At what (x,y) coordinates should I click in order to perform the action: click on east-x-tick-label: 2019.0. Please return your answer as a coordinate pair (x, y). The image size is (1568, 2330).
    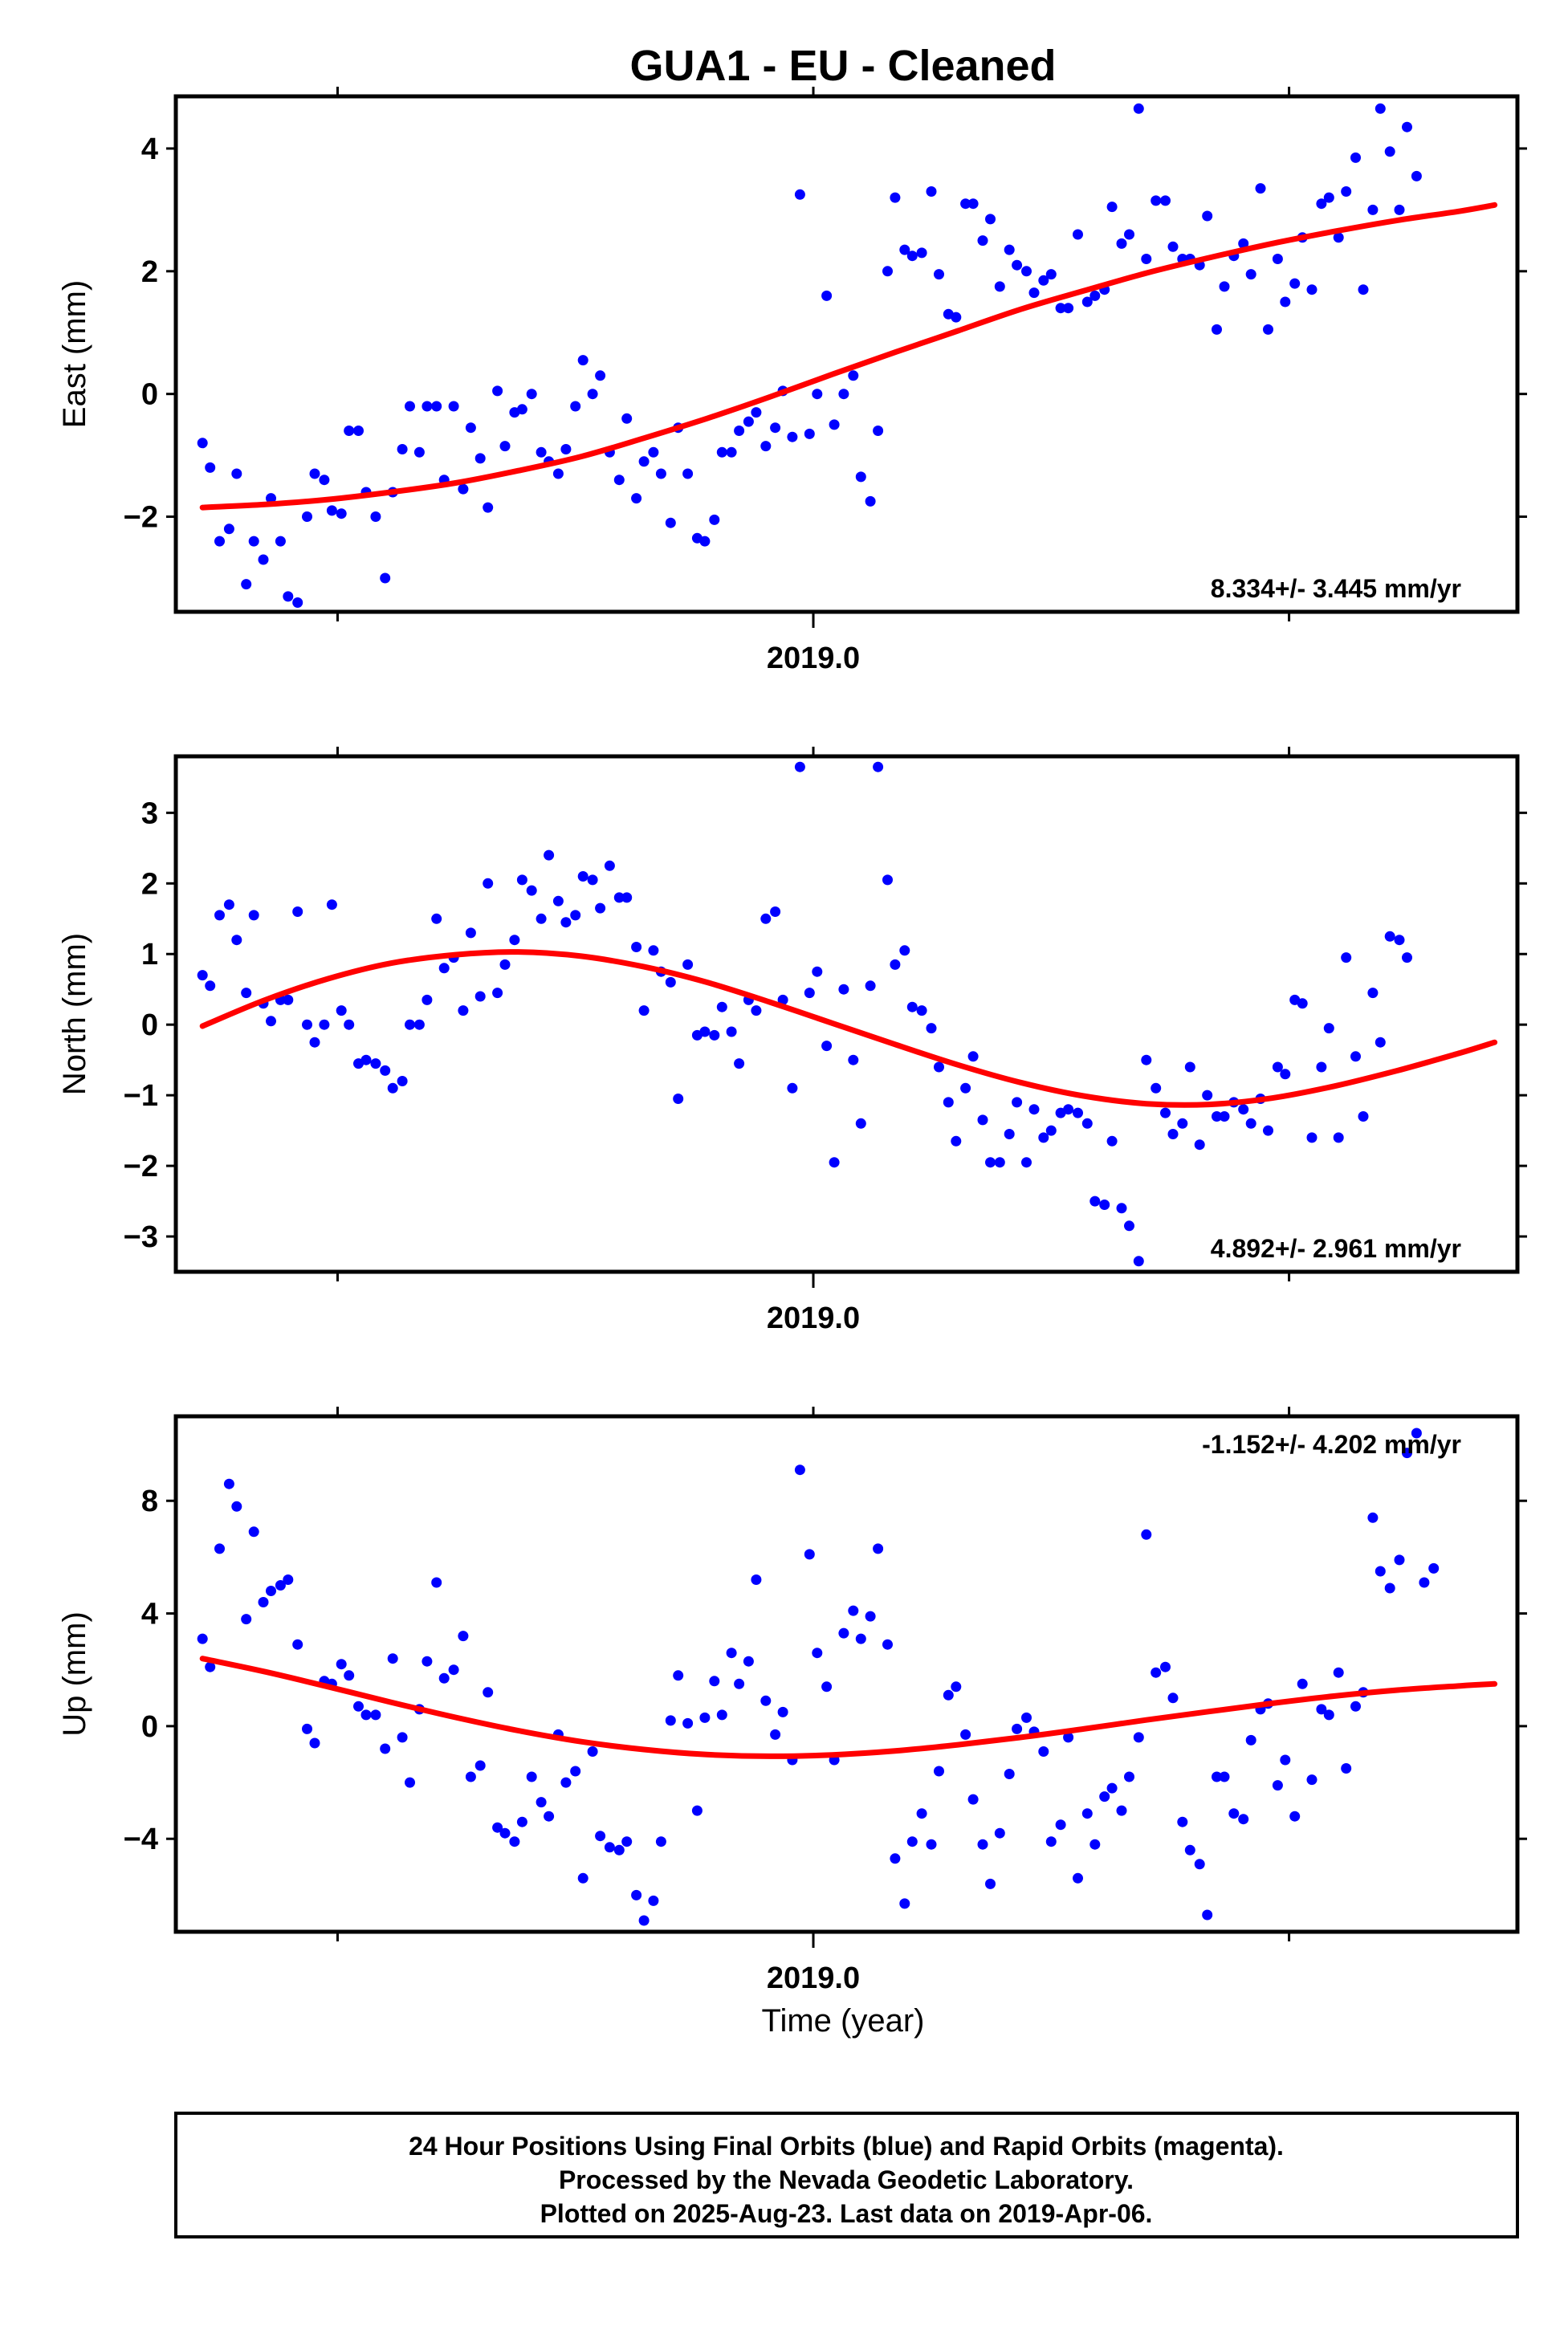
    Looking at the image, I should click on (813, 658).